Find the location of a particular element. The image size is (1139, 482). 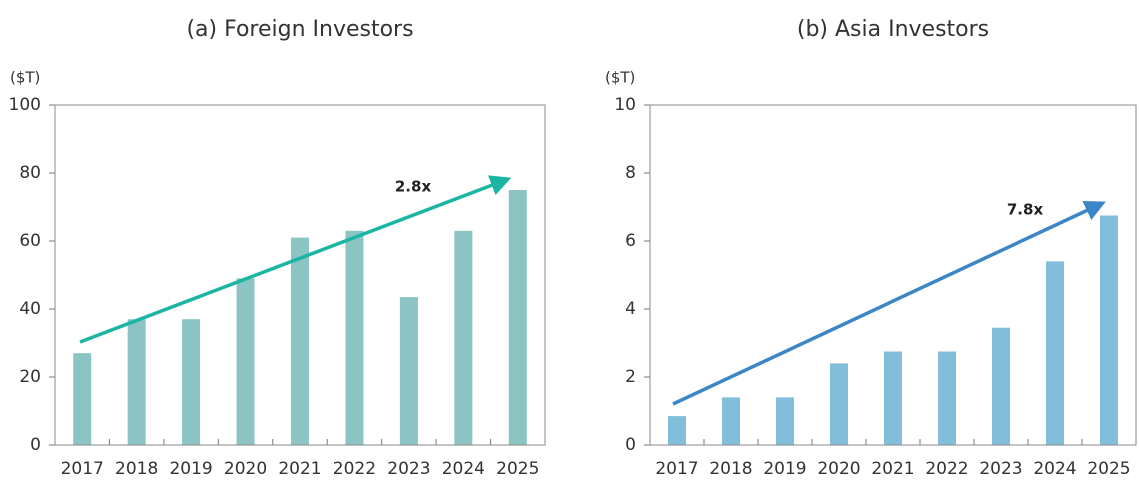

y-tick-label: 40 is located at coordinates (30, 309).